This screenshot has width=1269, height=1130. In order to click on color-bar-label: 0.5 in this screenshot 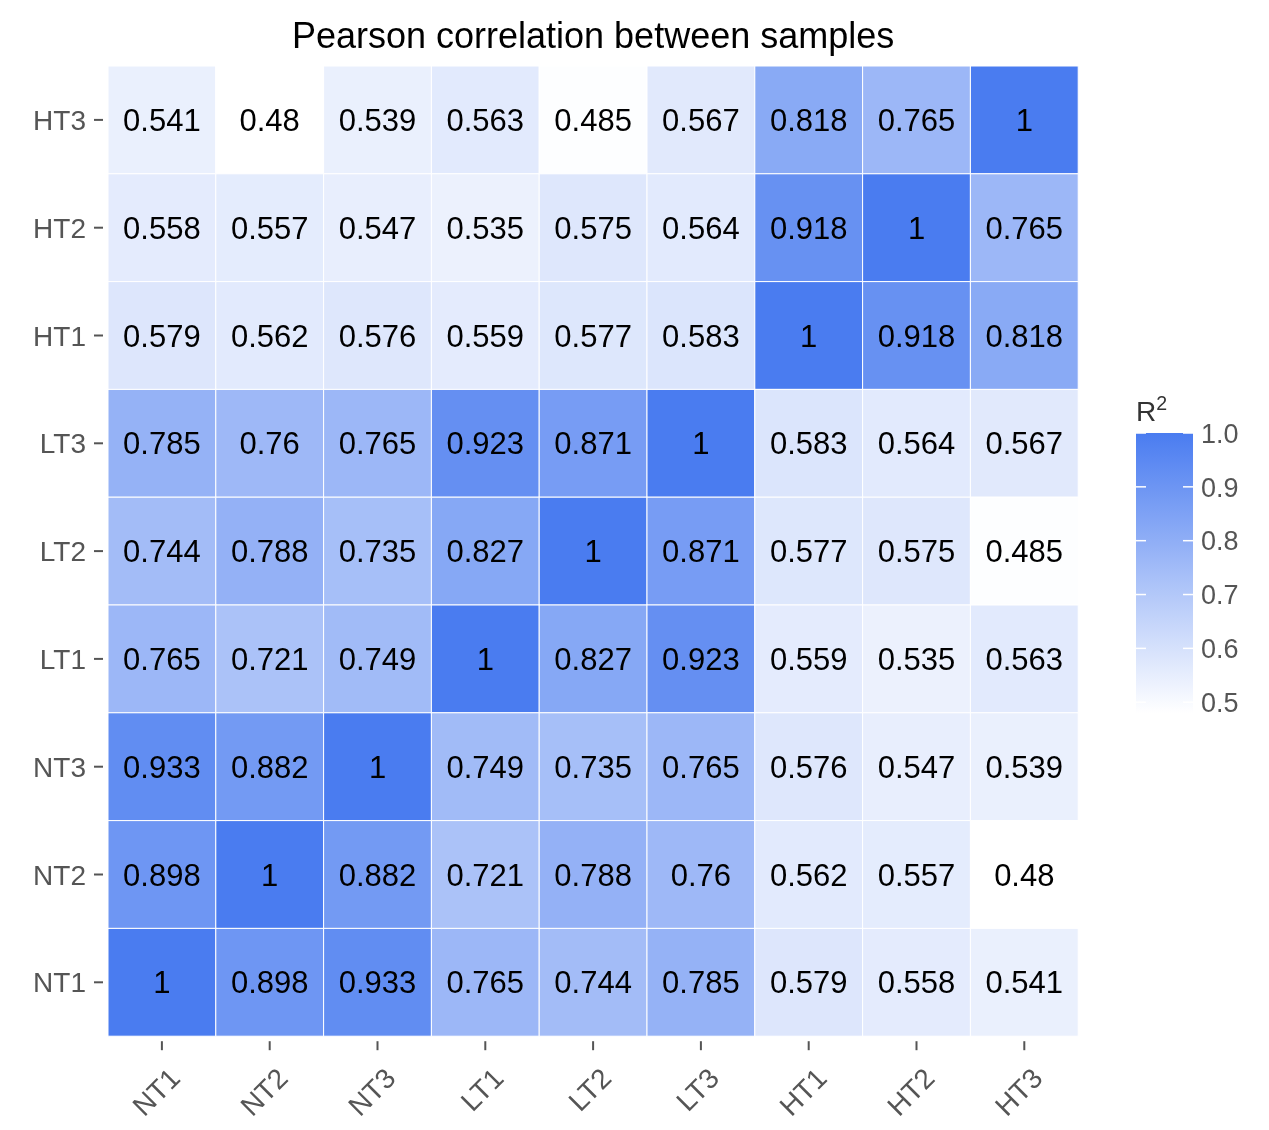, I will do `click(1220, 702)`.